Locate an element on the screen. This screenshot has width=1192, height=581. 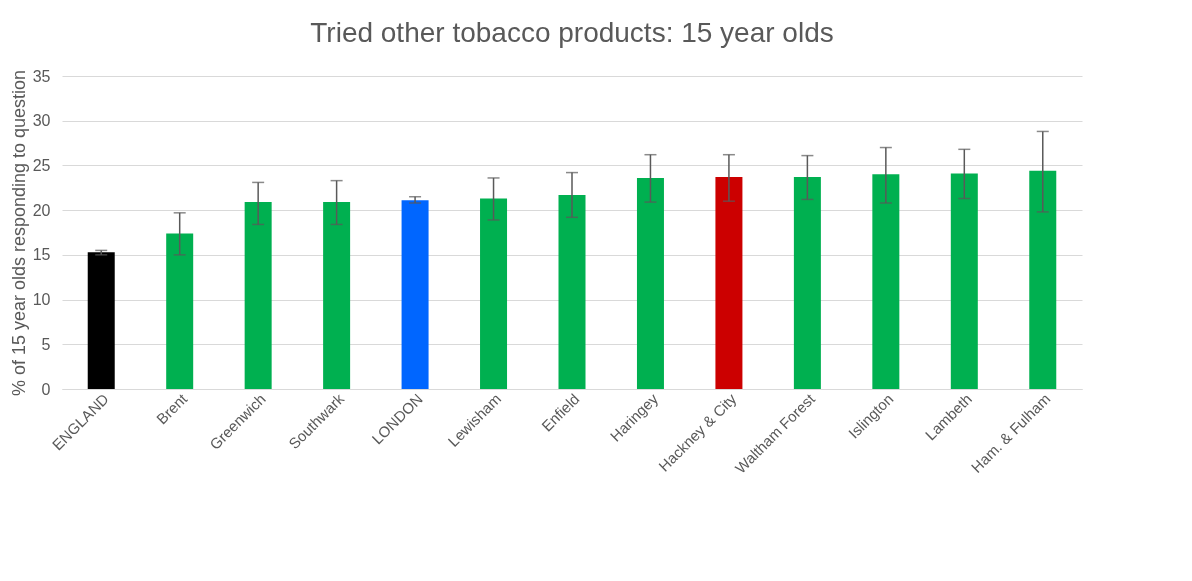
y-tick-label: 30 is located at coordinates (41, 121).